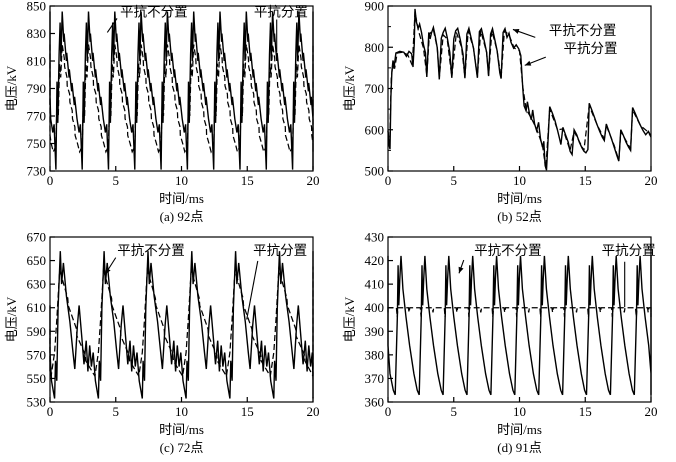 This screenshot has height=462, width=676. I want to click on caption: (a) 92点, so click(182, 216).